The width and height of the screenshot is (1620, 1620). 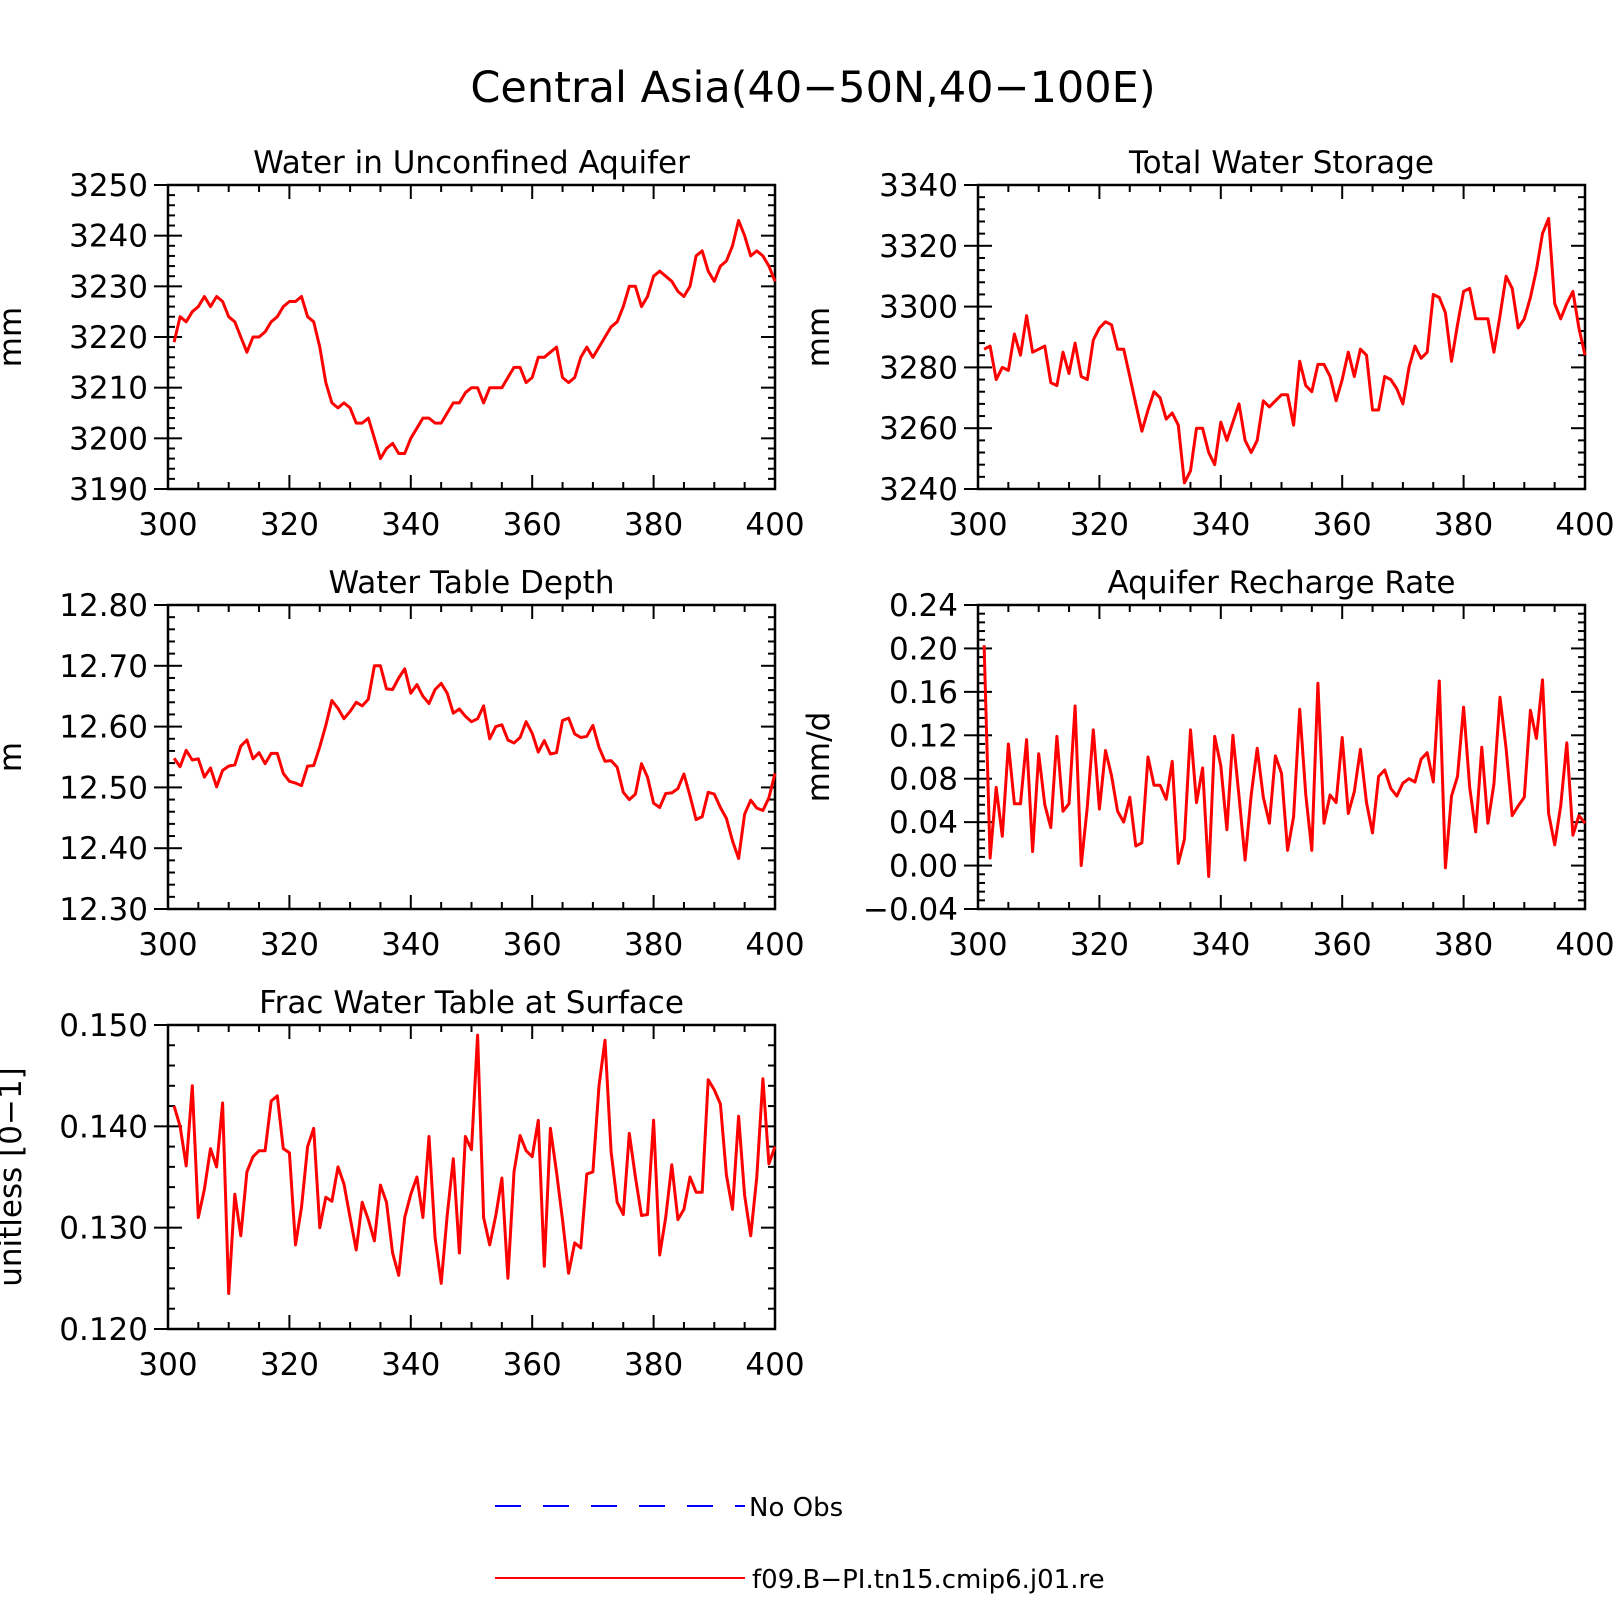 What do you see at coordinates (812, 88) in the screenshot?
I see `figure-title: Central Asia(40−50N,40−100E)` at bounding box center [812, 88].